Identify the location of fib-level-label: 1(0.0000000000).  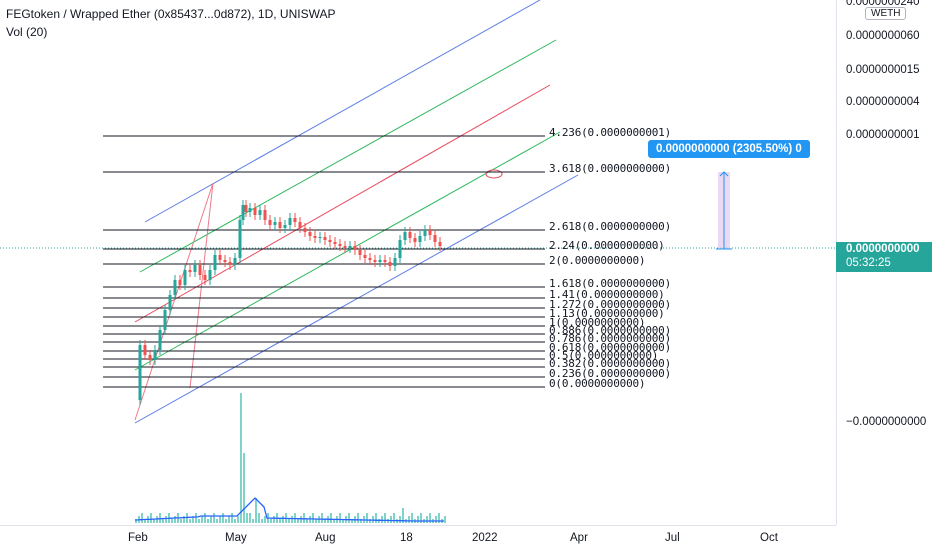
(597, 322).